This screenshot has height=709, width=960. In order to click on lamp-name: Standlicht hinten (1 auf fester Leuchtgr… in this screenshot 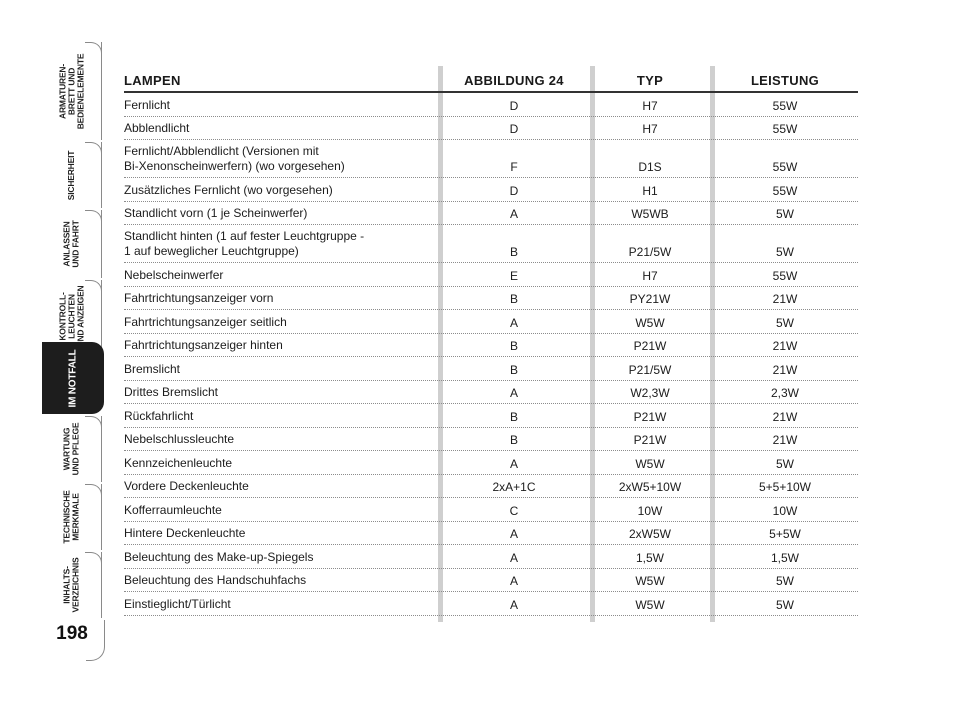, I will do `click(244, 243)`.